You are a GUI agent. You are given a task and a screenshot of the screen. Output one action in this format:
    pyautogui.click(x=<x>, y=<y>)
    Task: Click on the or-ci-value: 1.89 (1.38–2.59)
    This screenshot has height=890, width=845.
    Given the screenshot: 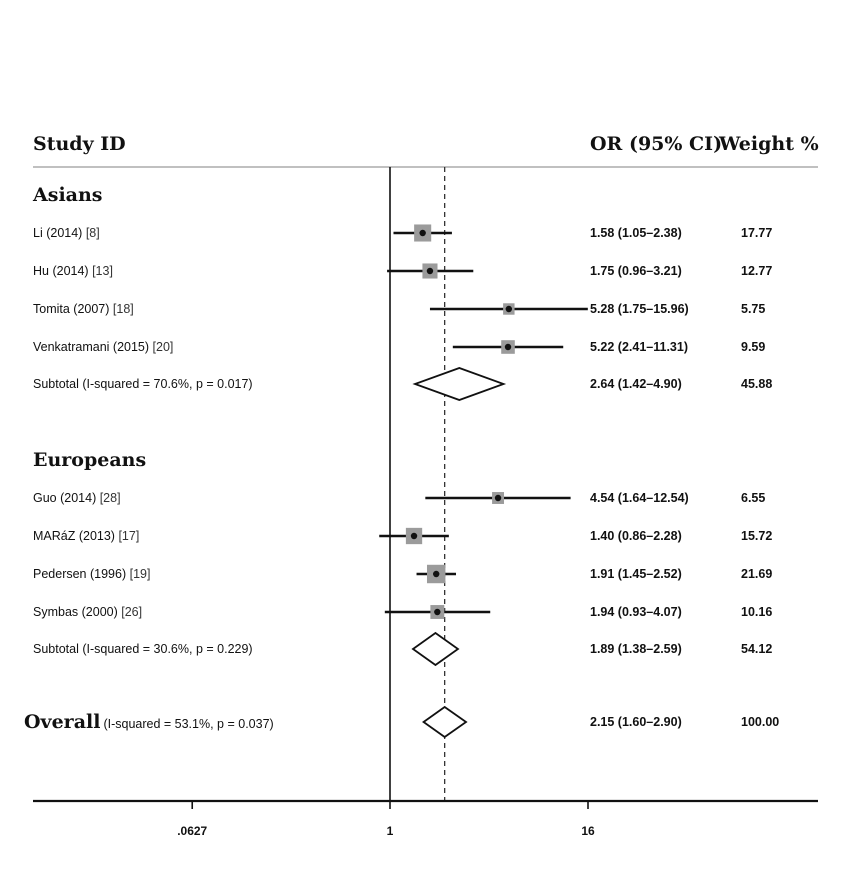 What is the action you would take?
    pyautogui.click(x=636, y=649)
    